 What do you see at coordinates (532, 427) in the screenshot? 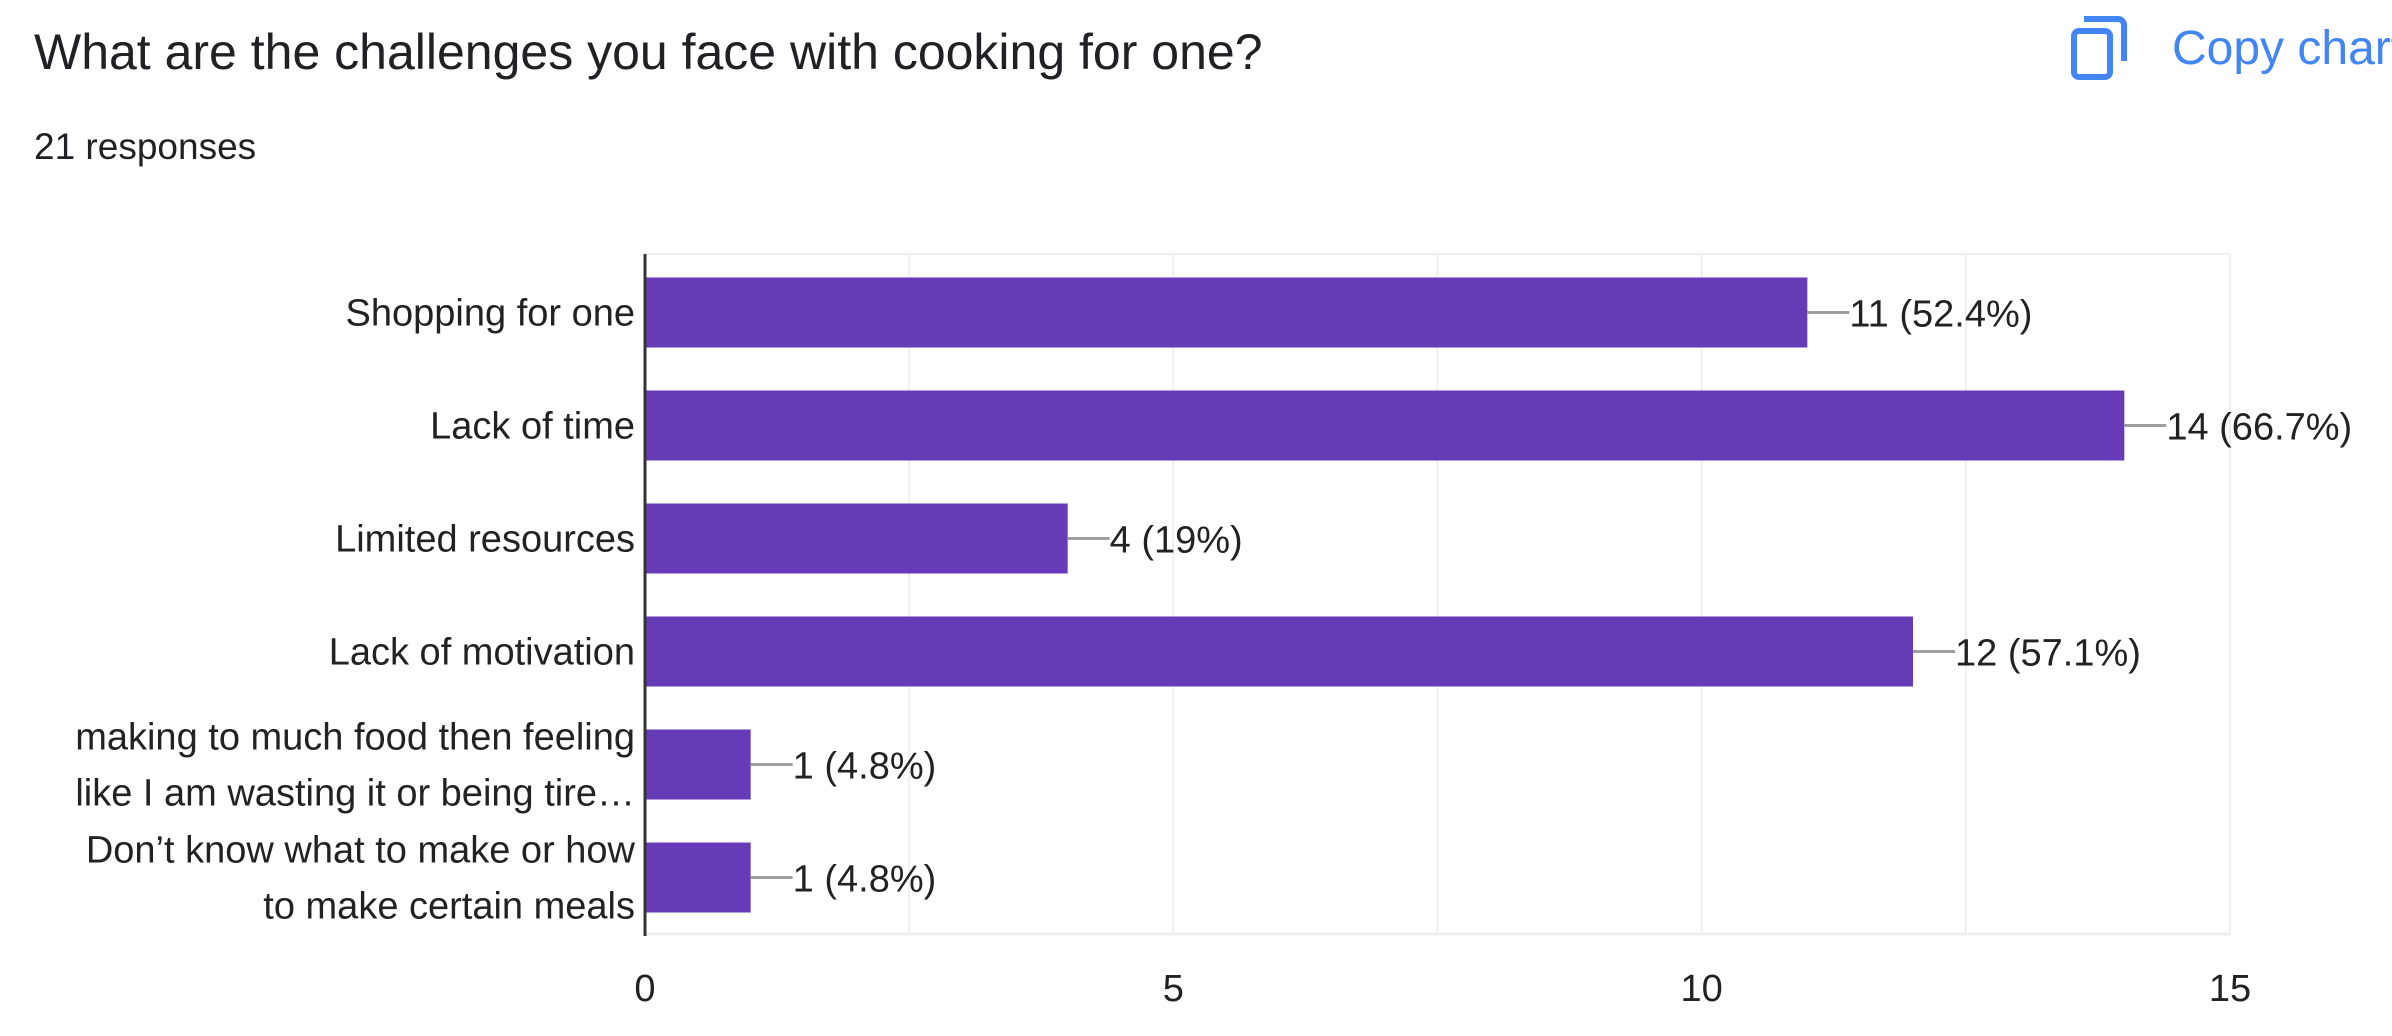
I see `category-label: Lack of time` at bounding box center [532, 427].